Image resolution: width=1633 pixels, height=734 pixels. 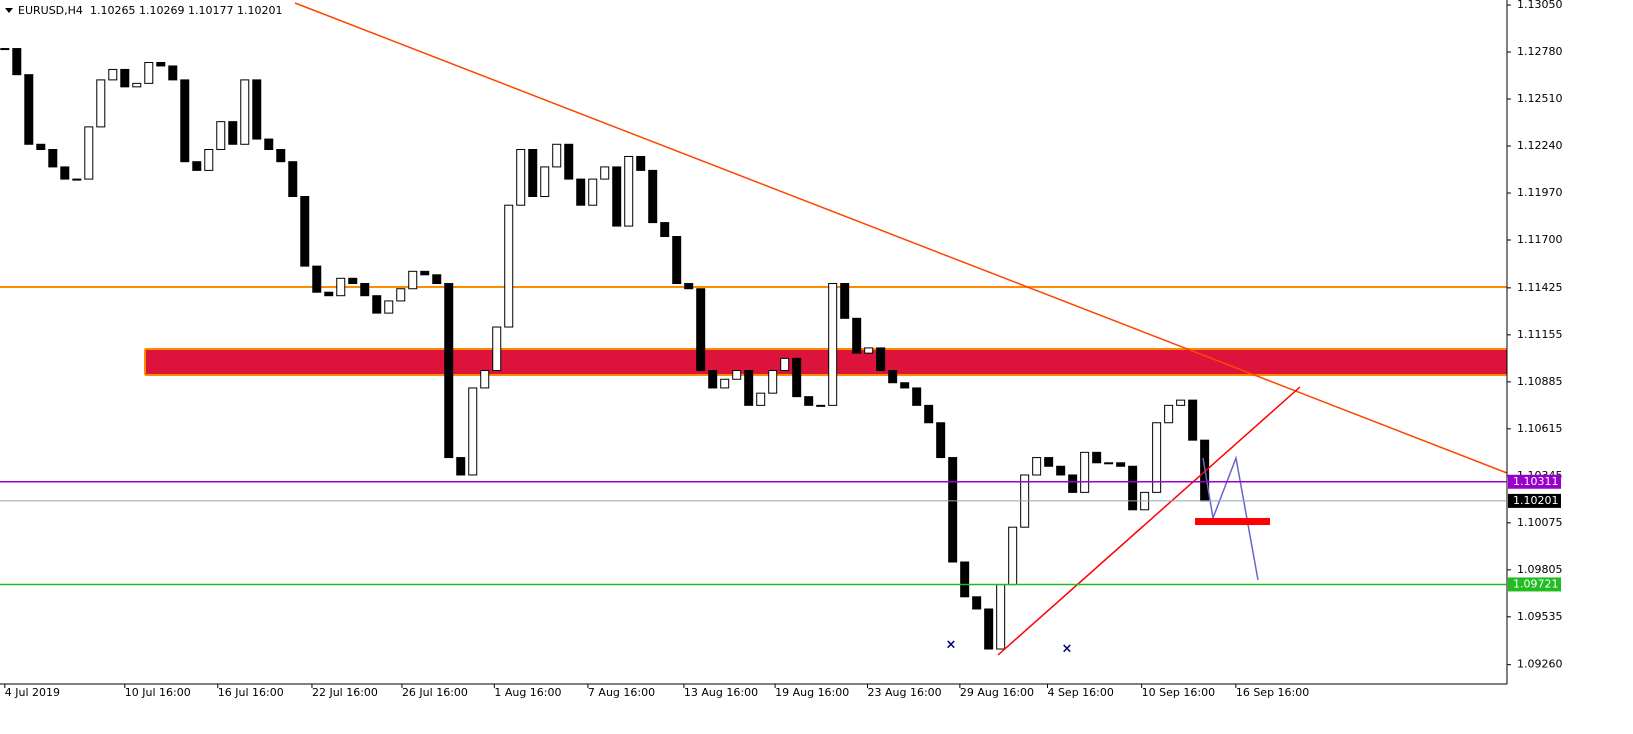 What do you see at coordinates (904, 692) in the screenshot?
I see `x-tick-label: 23 Aug 16:00` at bounding box center [904, 692].